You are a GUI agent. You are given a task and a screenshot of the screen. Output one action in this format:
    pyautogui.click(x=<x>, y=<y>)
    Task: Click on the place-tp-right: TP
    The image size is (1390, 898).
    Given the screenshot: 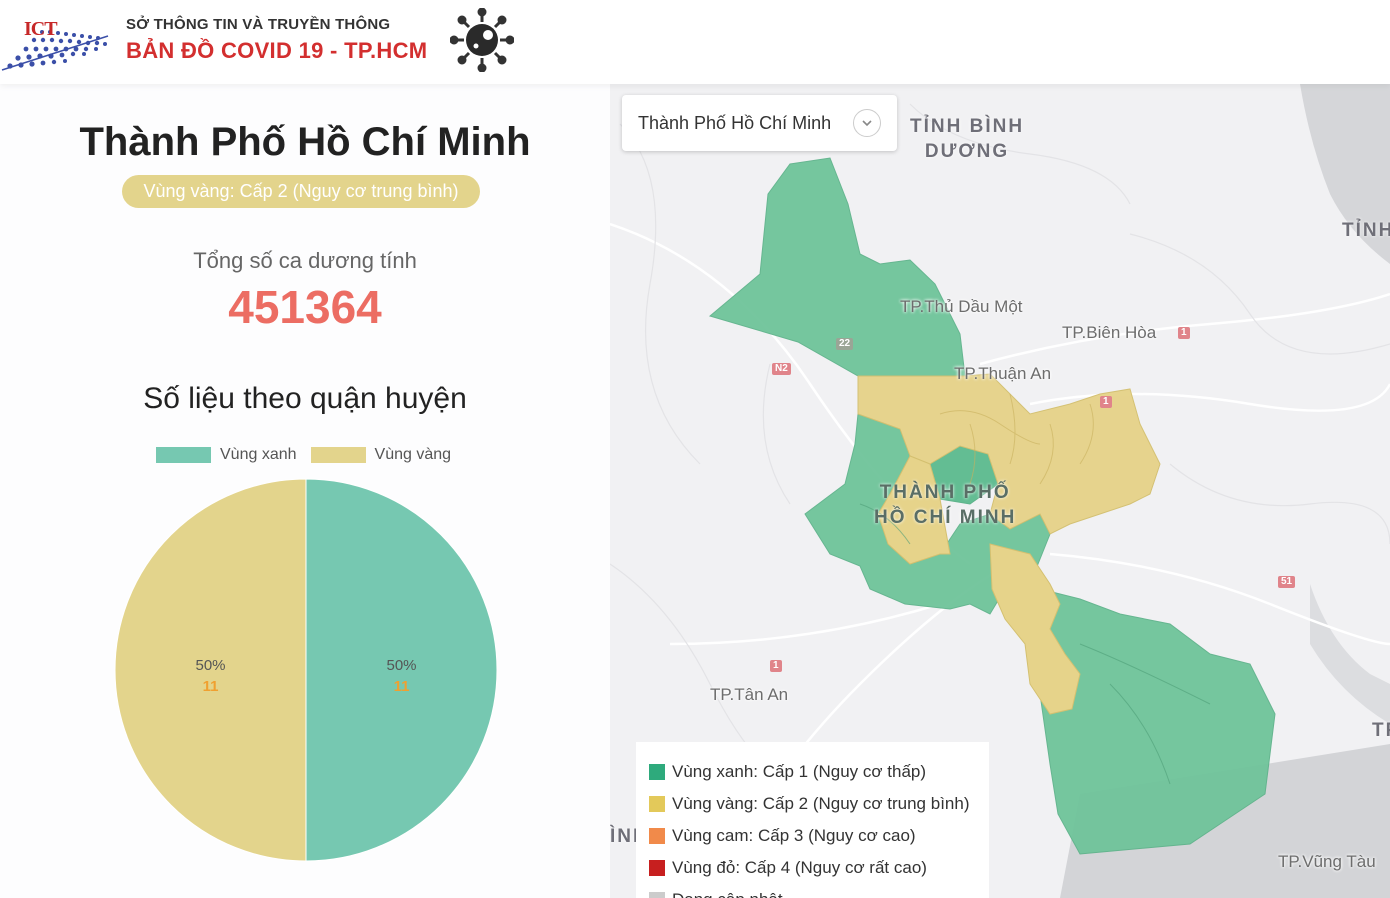 What is the action you would take?
    pyautogui.click(x=1381, y=730)
    